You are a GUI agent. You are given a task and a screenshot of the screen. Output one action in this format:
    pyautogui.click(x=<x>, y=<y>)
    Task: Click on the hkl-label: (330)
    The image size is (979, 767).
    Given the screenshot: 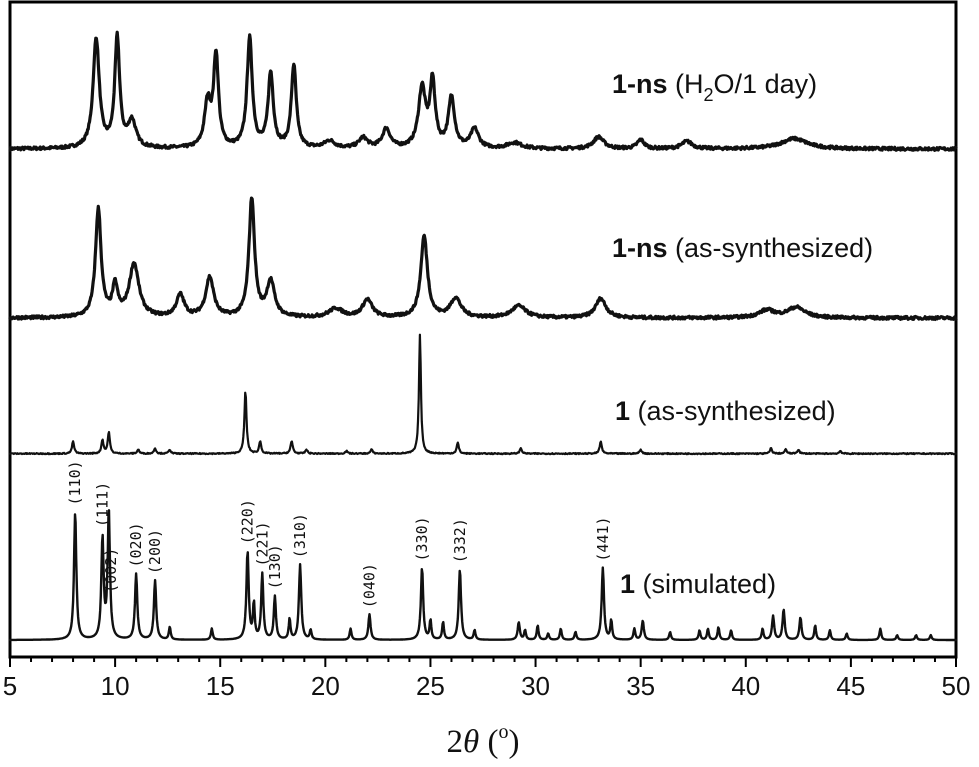 What is the action you would take?
    pyautogui.click(x=422, y=538)
    